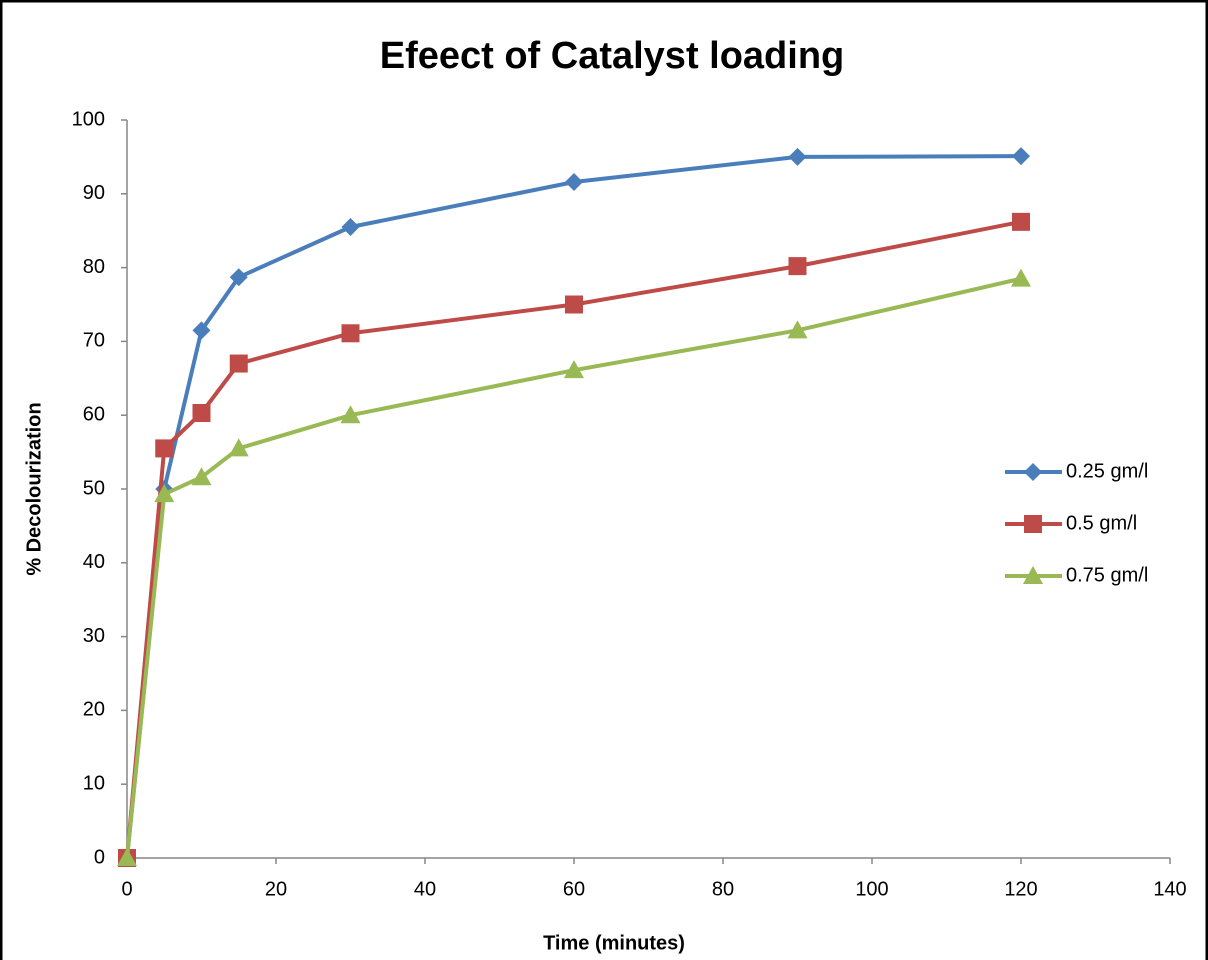  What do you see at coordinates (94, 267) in the screenshot?
I see `y-tick-label: 80` at bounding box center [94, 267].